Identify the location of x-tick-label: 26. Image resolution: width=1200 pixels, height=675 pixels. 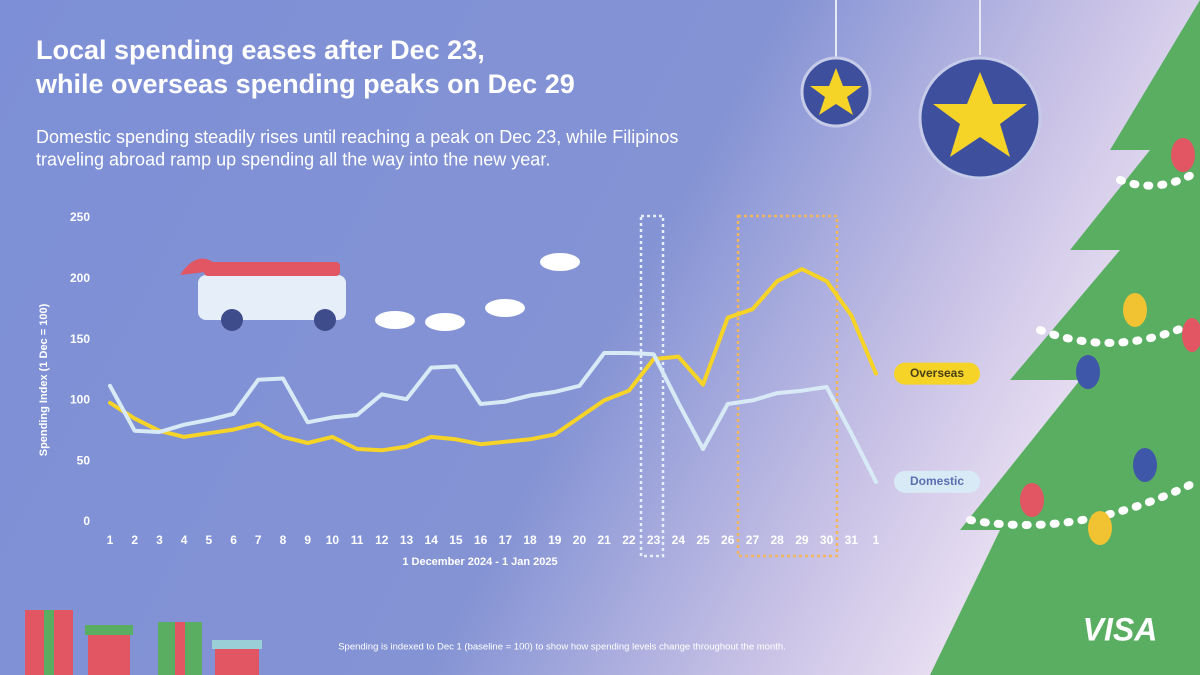
(728, 540).